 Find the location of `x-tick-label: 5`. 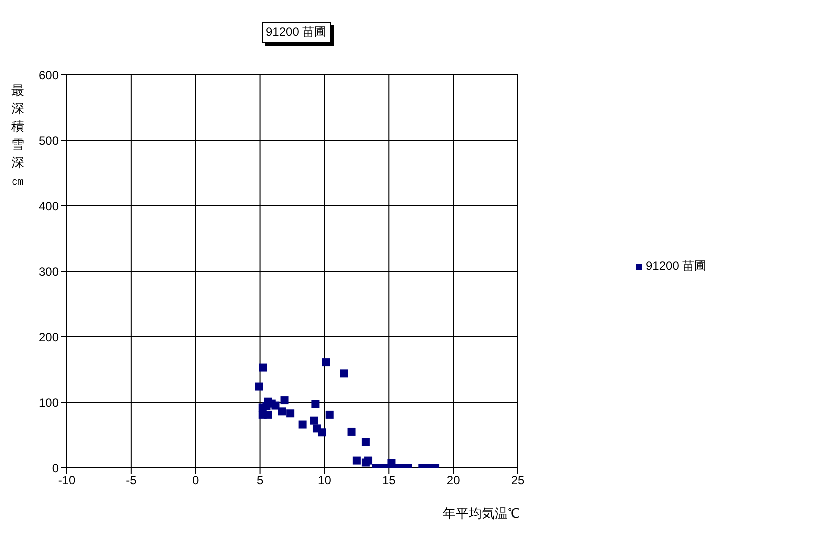

x-tick-label: 5 is located at coordinates (260, 481).